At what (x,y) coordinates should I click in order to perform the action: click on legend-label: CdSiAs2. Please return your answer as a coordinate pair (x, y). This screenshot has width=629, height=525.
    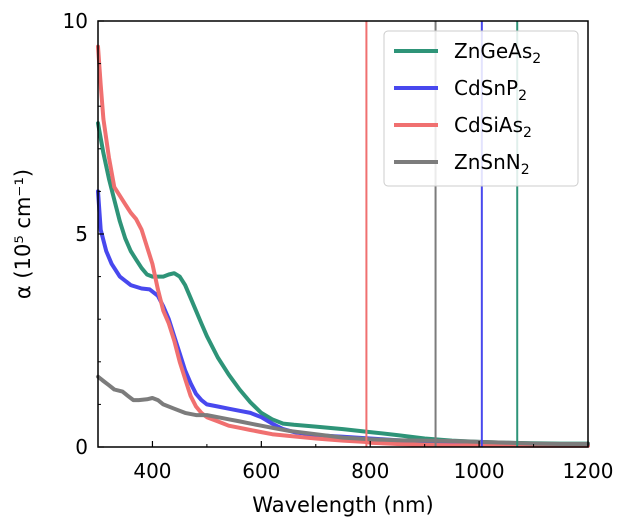
    Looking at the image, I should click on (493, 127).